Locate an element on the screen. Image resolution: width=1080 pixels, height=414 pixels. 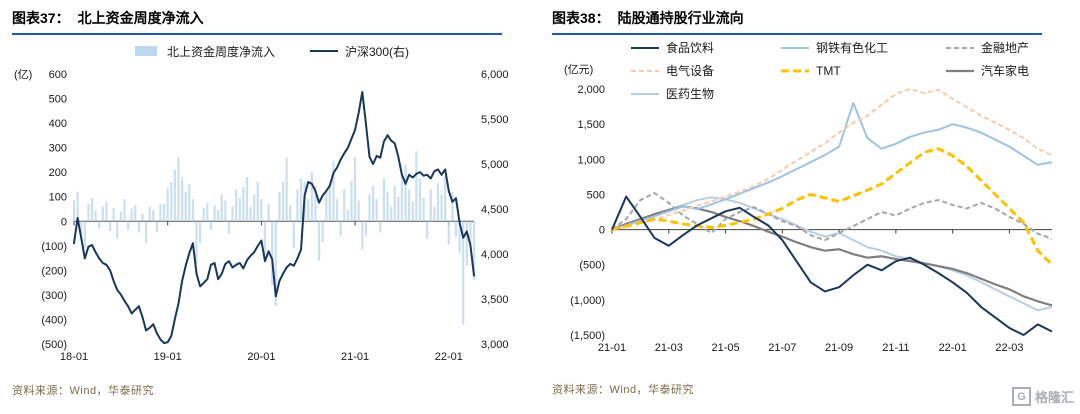
legend-item-auto-appliance: 汽车家电 is located at coordinates (1005, 70).